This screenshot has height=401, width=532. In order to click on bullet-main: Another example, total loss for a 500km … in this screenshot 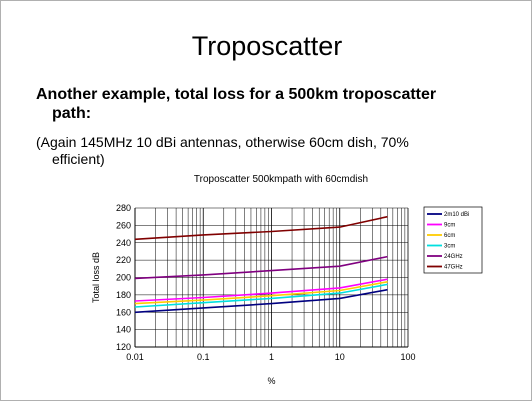, I will do `click(271, 104)`.